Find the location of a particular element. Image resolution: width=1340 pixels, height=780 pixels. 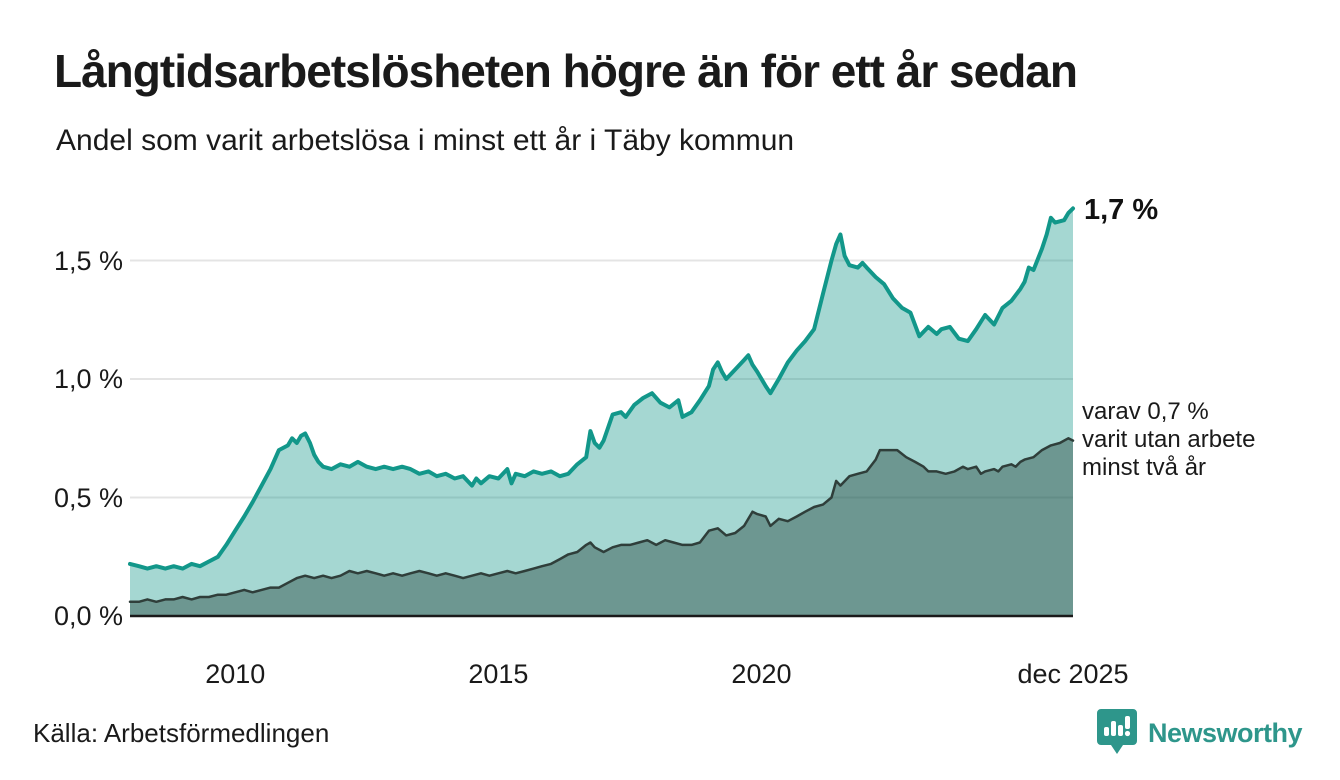

brand-logo: Newsworthy is located at coordinates (1199, 733).